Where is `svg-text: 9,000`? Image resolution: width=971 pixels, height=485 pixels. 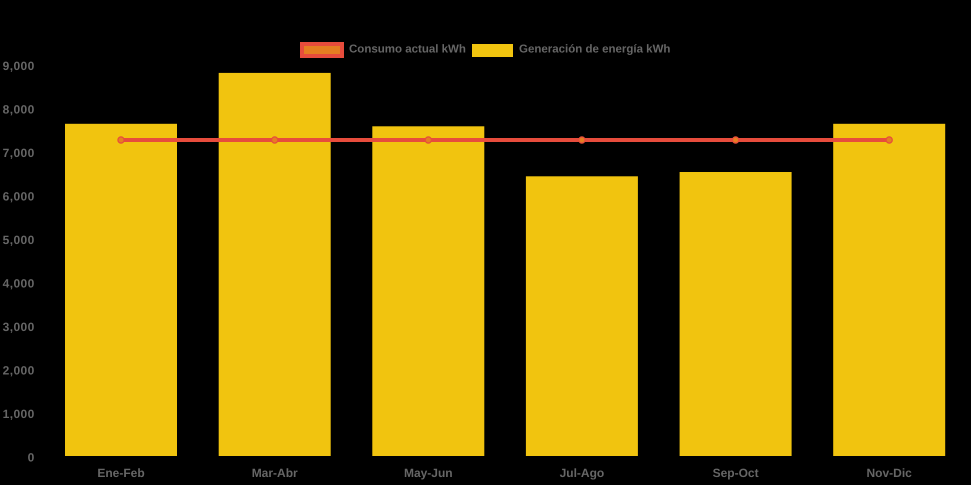 svg-text: 9,000 is located at coordinates (19, 66).